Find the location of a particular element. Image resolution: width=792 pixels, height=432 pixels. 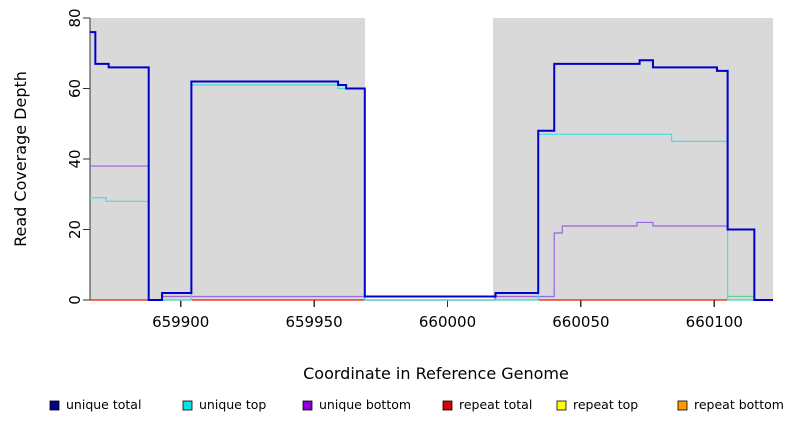

y-tick-label: 20 is located at coordinates (75, 229).